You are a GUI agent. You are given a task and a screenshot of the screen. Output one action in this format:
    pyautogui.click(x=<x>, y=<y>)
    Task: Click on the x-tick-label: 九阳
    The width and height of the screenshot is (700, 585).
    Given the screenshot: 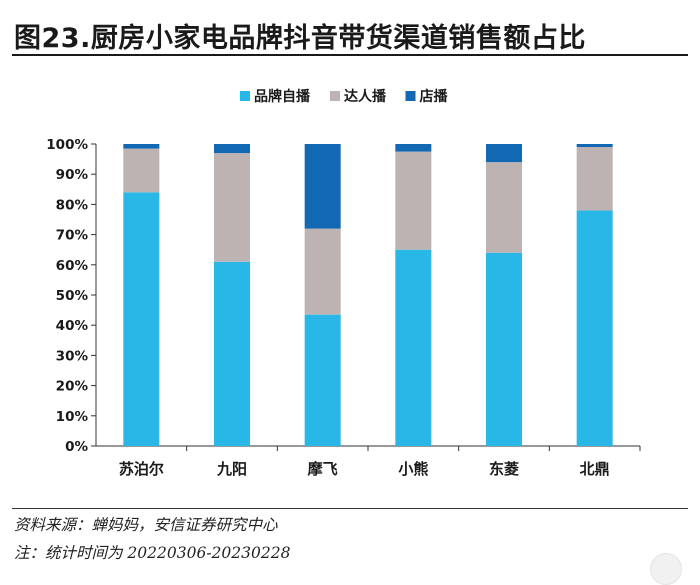 What is the action you would take?
    pyautogui.click(x=231, y=469)
    